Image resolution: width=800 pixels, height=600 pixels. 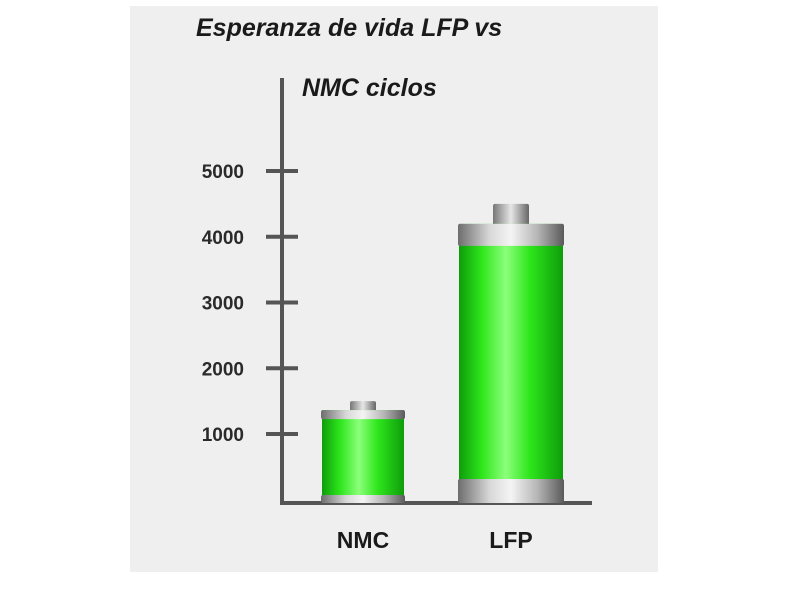 I want to click on chart-title-line-2: NMC ciclos, so click(x=369, y=88).